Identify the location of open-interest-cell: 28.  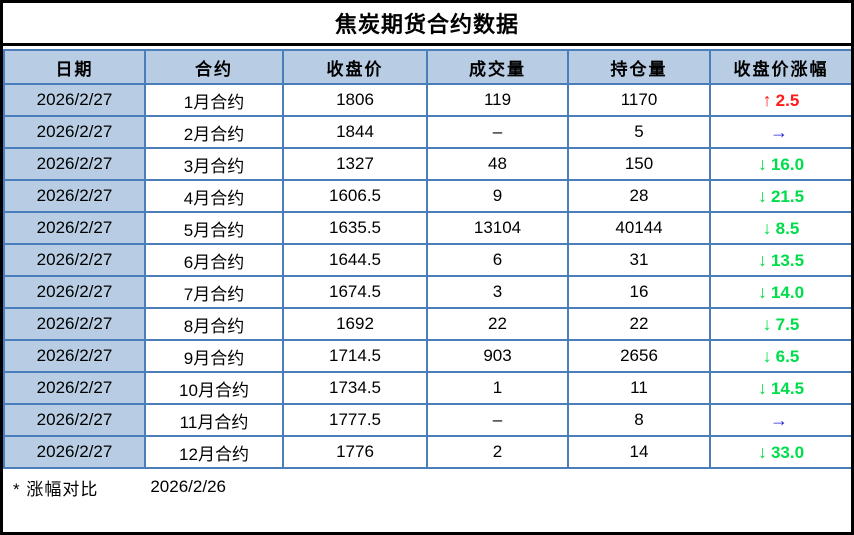
(639, 196).